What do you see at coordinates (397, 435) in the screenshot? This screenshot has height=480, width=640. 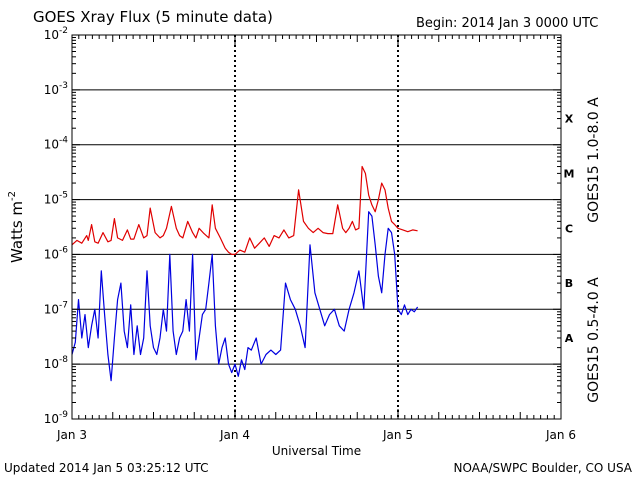 I see `x-tick-label: Jan 5` at bounding box center [397, 435].